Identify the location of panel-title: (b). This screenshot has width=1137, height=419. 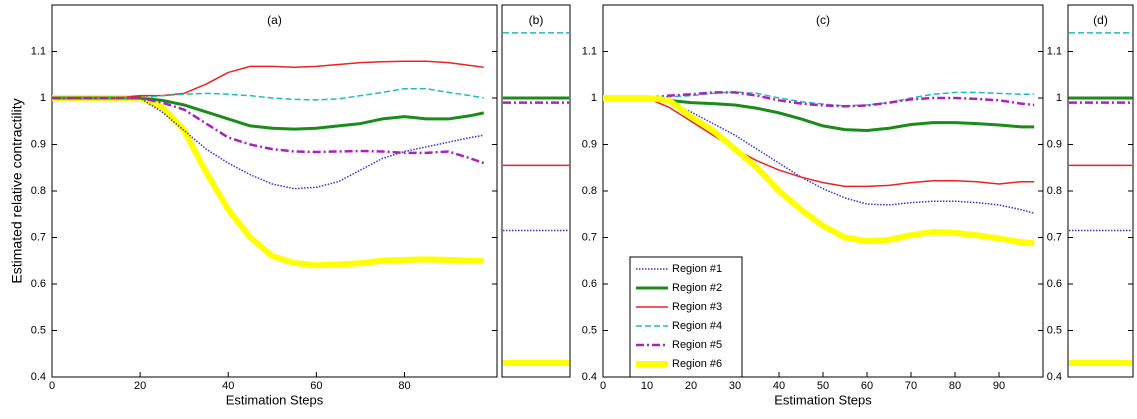
(536, 20).